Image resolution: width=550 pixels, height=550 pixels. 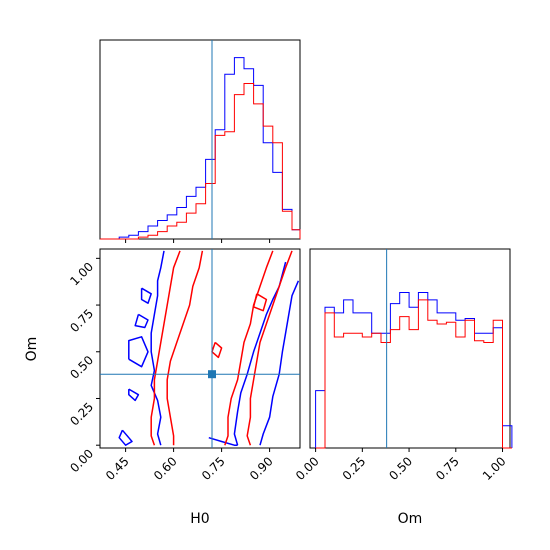 I want to click on h0-histogram-frame, so click(x=200, y=139).